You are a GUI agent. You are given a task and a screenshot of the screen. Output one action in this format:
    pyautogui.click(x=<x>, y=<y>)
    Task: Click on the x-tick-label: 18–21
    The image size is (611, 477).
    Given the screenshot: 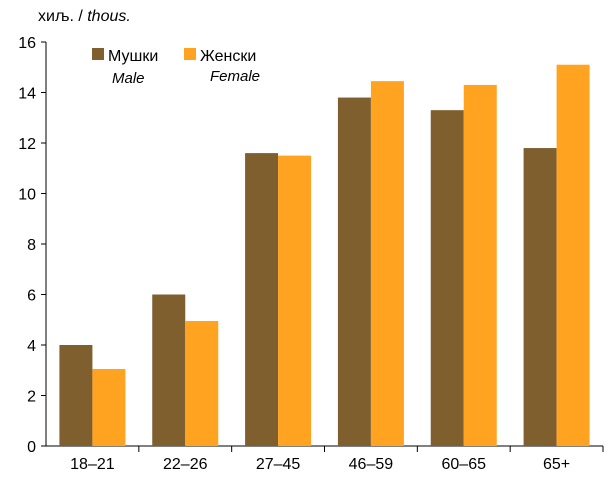 What is the action you would take?
    pyautogui.click(x=92, y=464)
    